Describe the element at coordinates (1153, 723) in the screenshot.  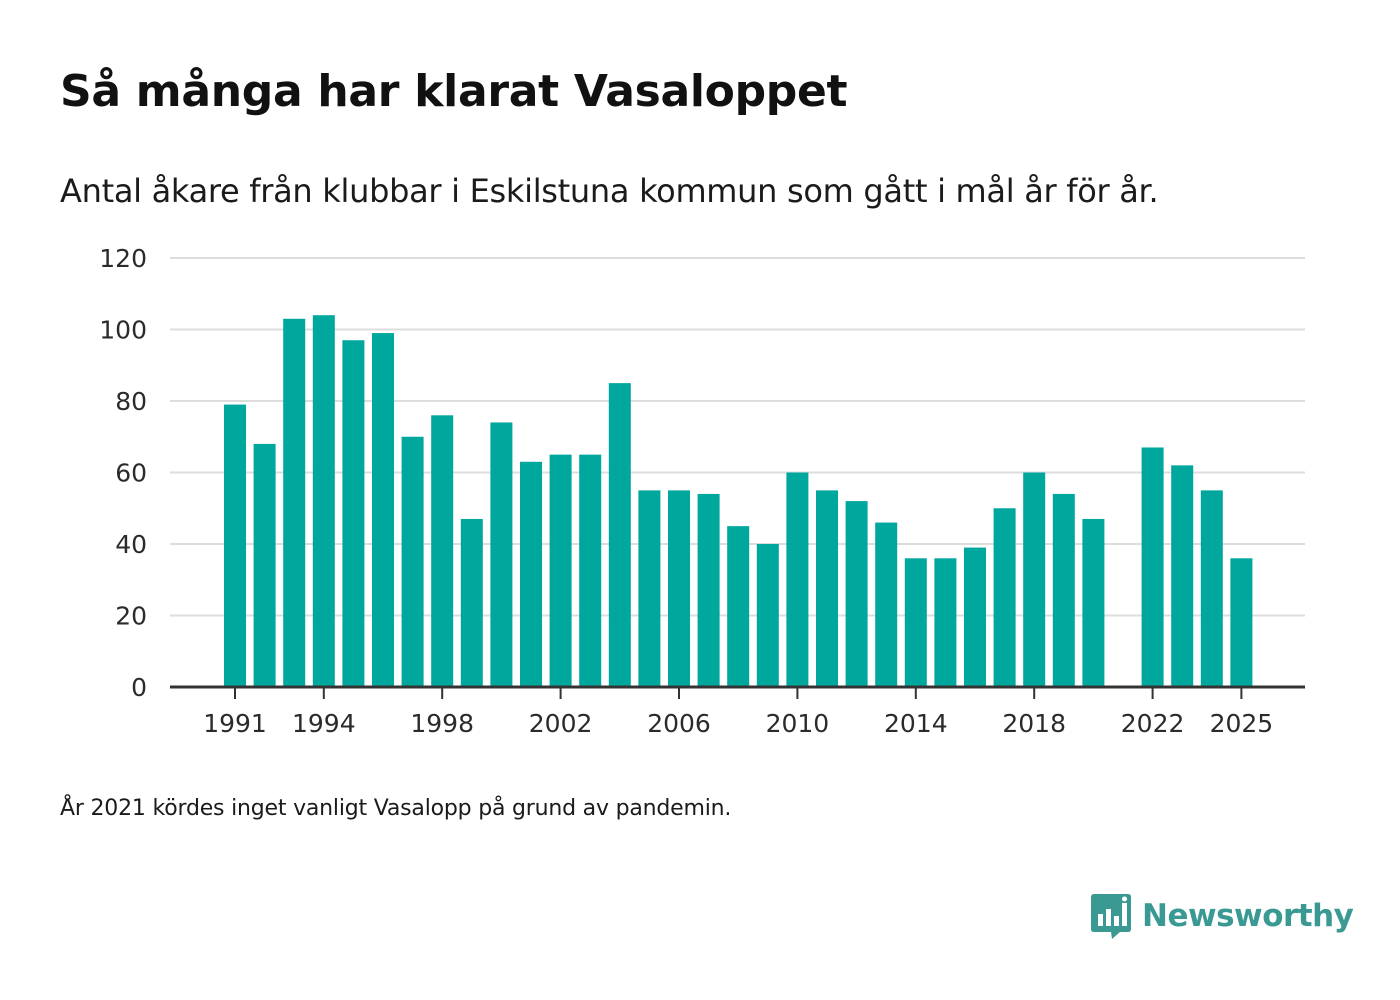
I see `x-tick-label: 2022` at that location.